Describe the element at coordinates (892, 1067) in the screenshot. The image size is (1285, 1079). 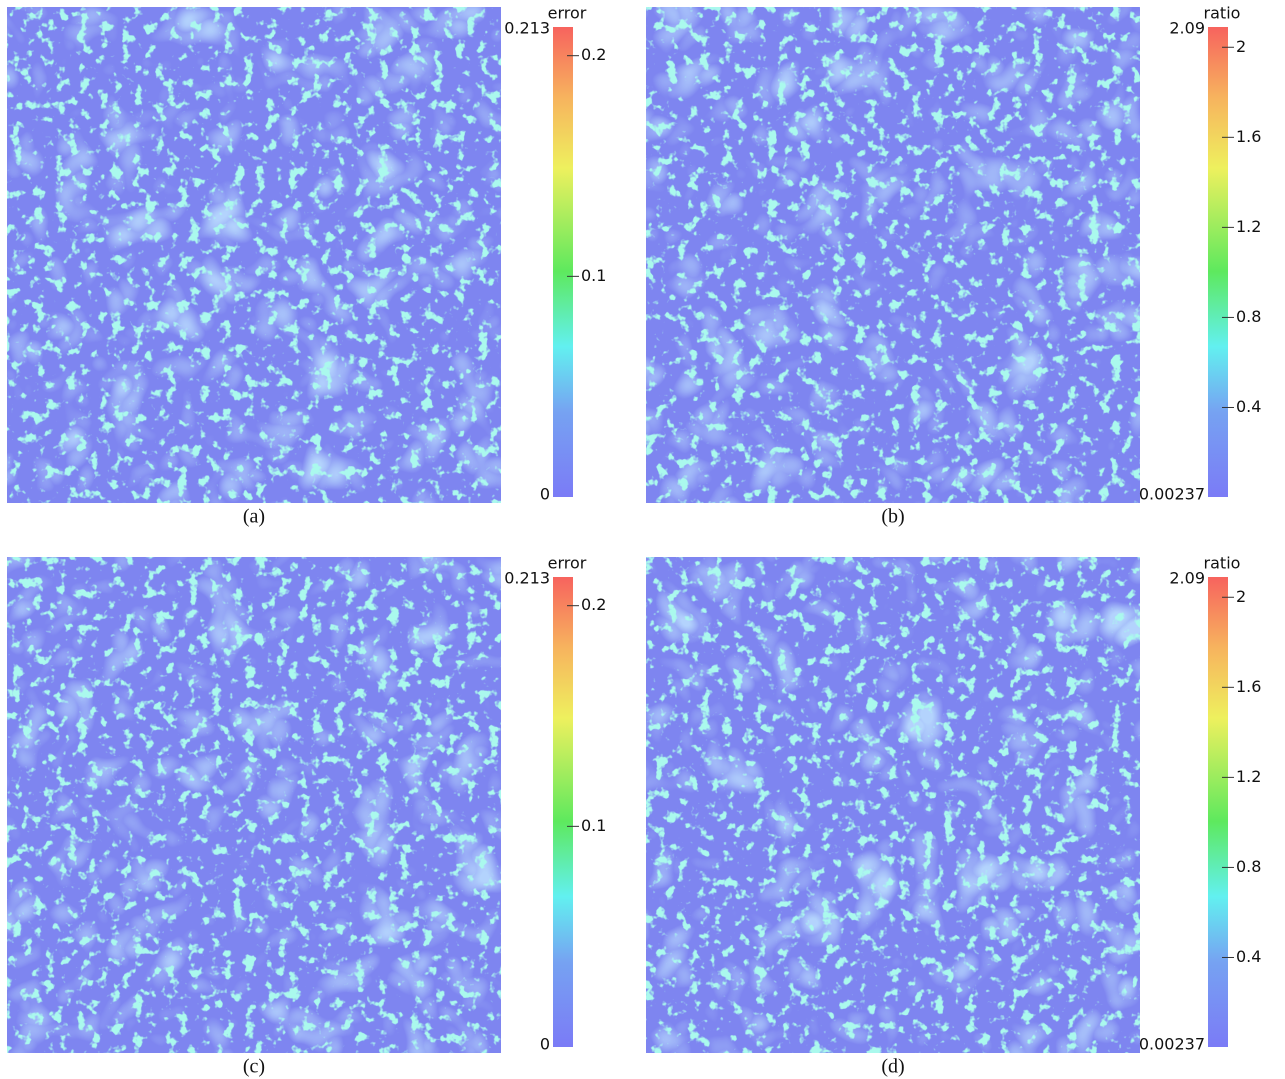
I see `caption: (d)` at that location.